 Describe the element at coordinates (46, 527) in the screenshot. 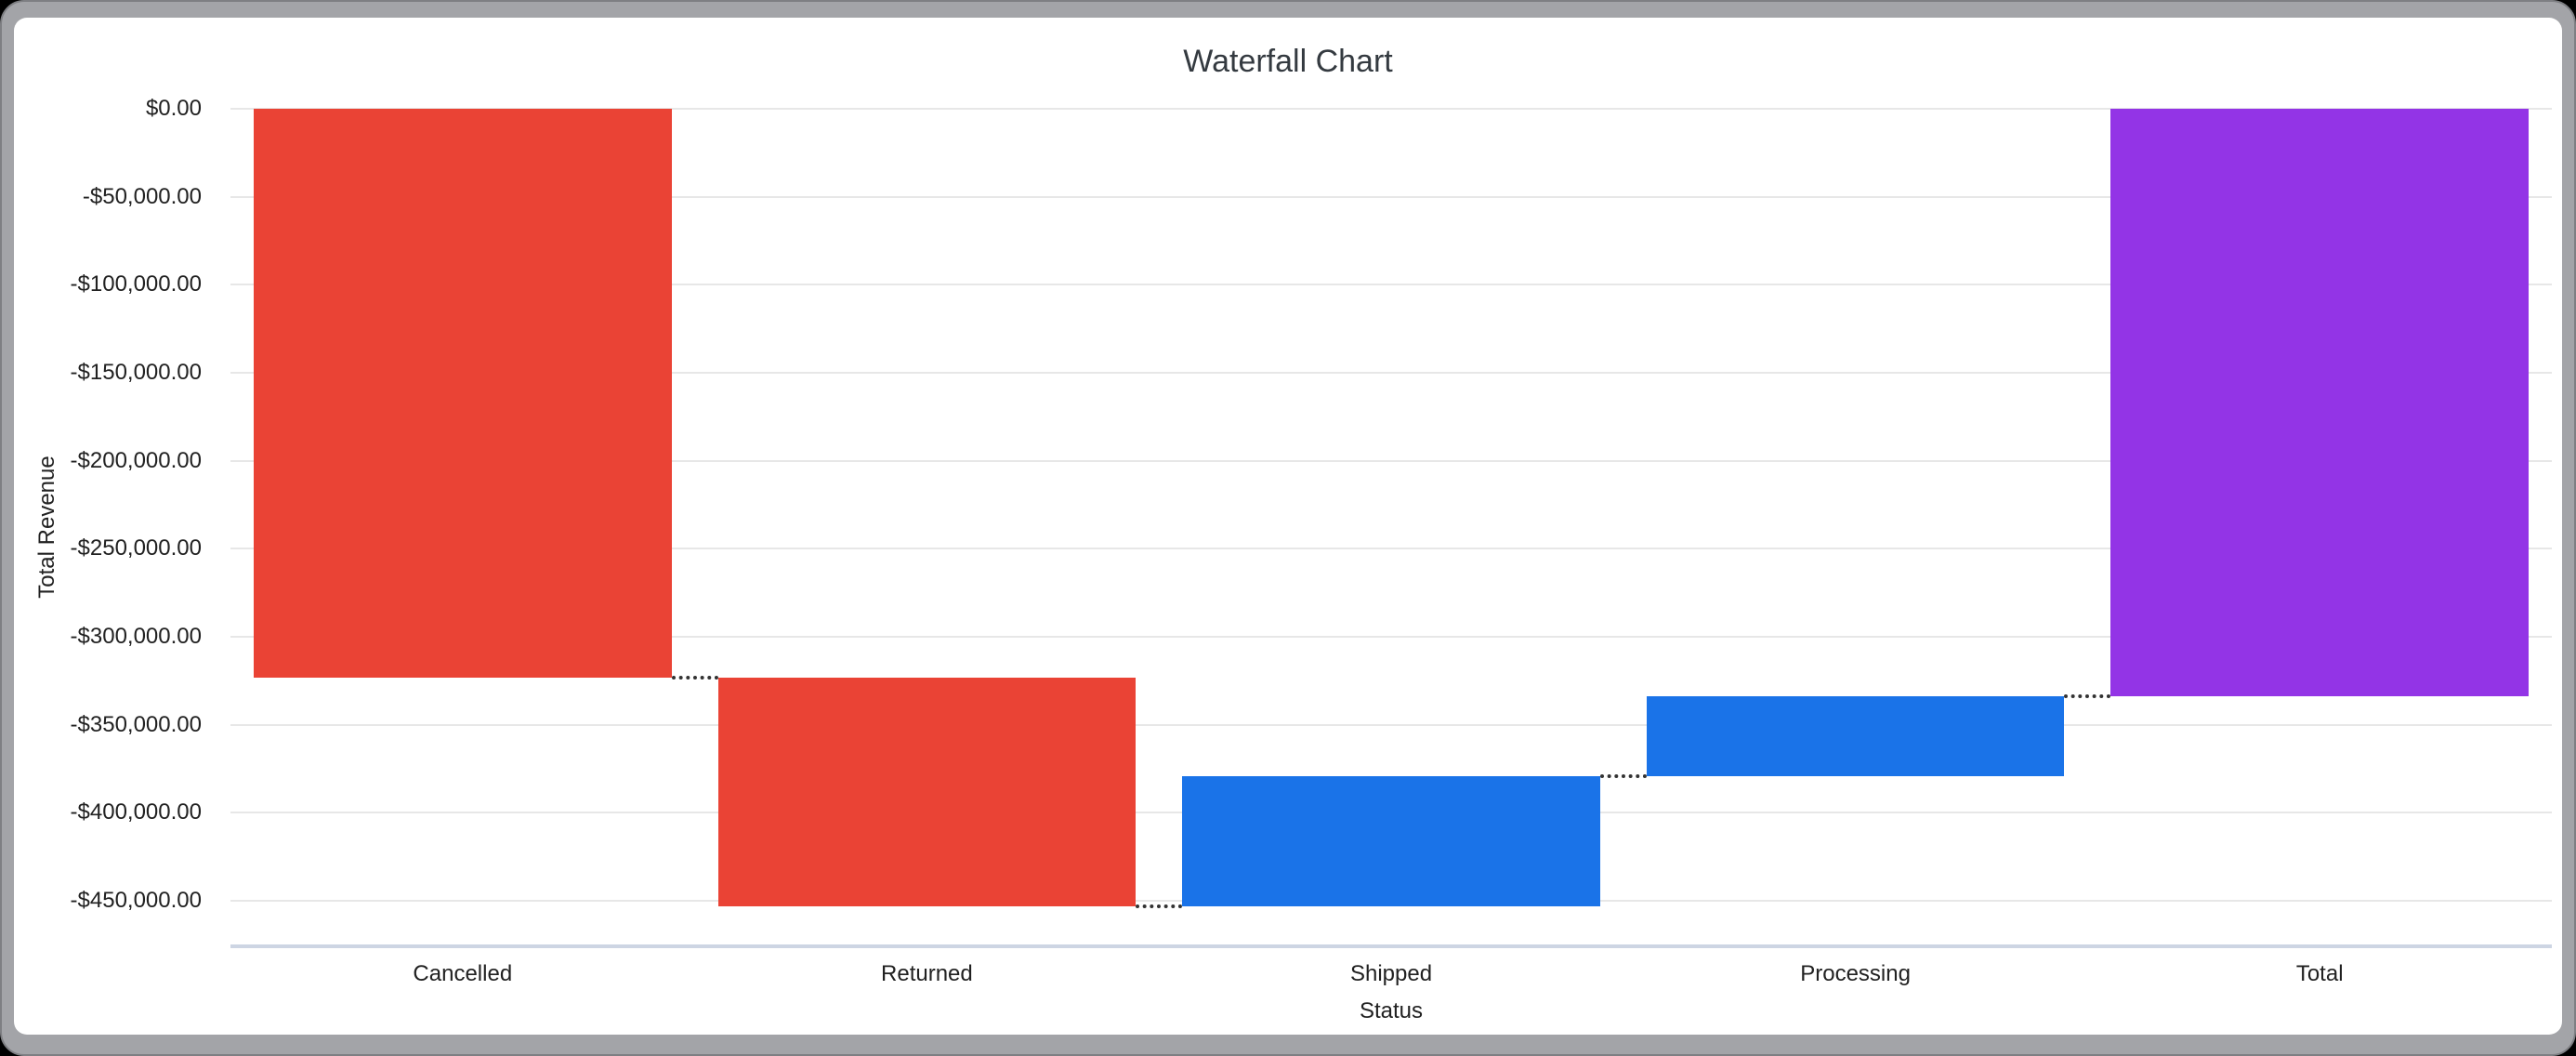

I see `y-axis-title: Total Revenue` at that location.